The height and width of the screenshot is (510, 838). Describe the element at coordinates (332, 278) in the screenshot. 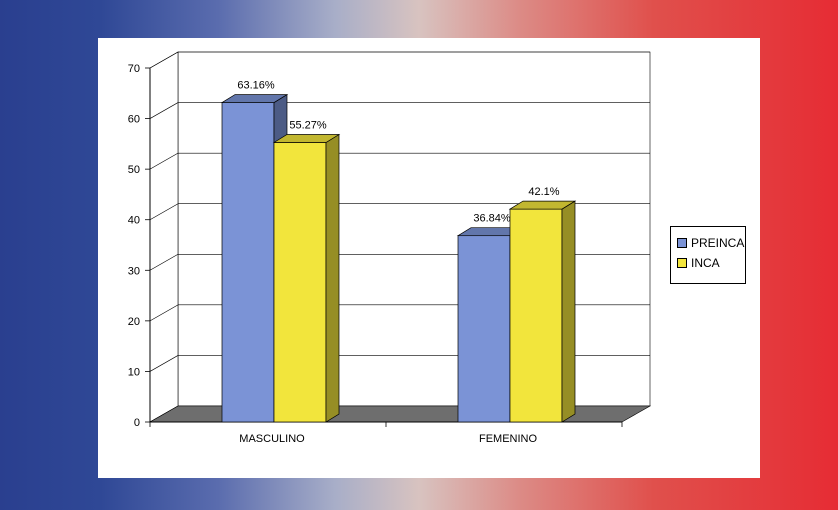

I see `bar-side-inca-masculino` at that location.